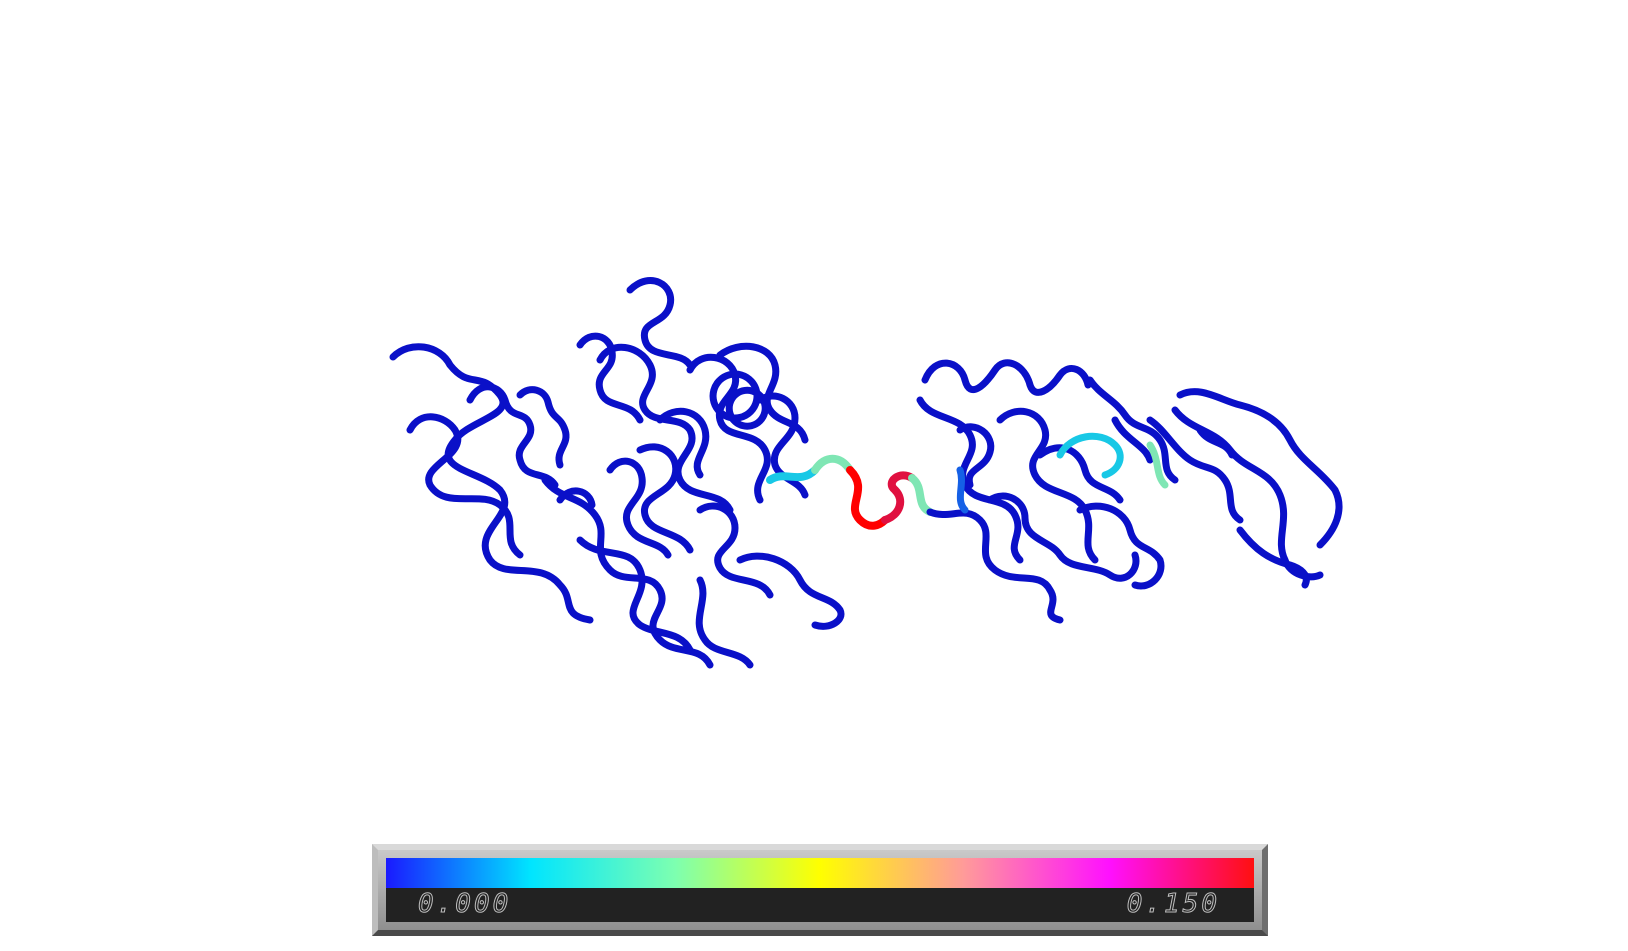 The height and width of the screenshot is (951, 1628). What do you see at coordinates (820, 873) in the screenshot?
I see `colorbar-gradient` at bounding box center [820, 873].